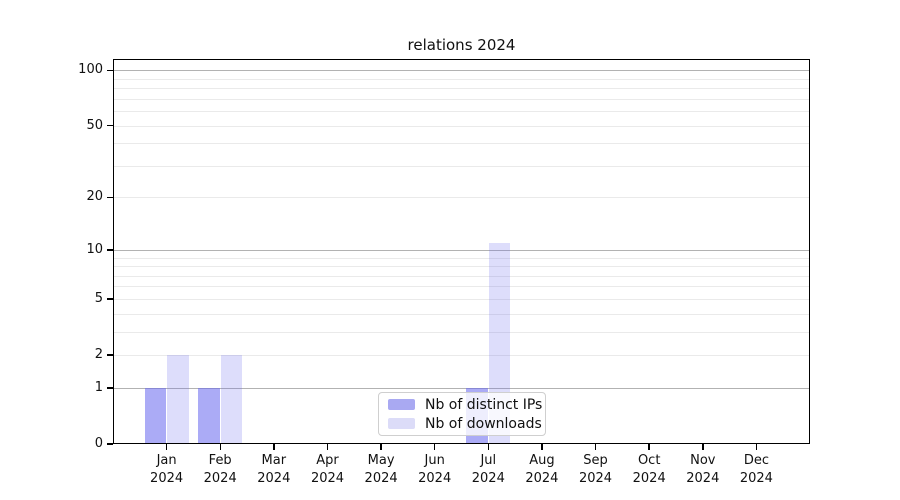 Image resolution: width=900 pixels, height=500 pixels. What do you see at coordinates (756, 460) in the screenshot?
I see `x-tick-month: Dec` at bounding box center [756, 460].